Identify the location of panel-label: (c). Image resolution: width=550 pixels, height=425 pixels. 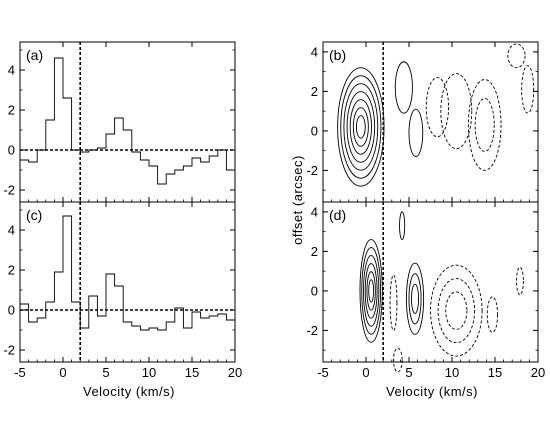
(34, 215).